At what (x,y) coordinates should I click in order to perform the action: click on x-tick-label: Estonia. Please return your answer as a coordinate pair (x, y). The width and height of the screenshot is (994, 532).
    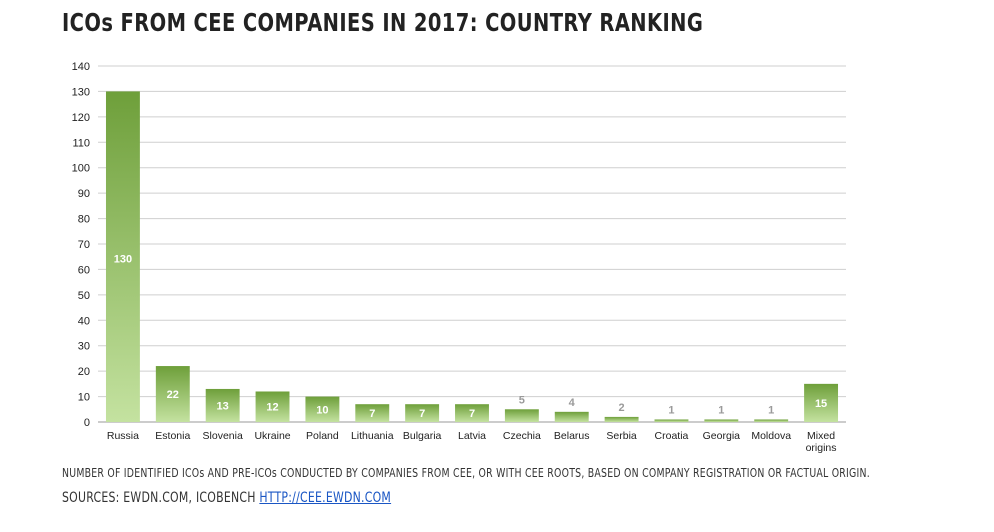
    Looking at the image, I should click on (172, 436).